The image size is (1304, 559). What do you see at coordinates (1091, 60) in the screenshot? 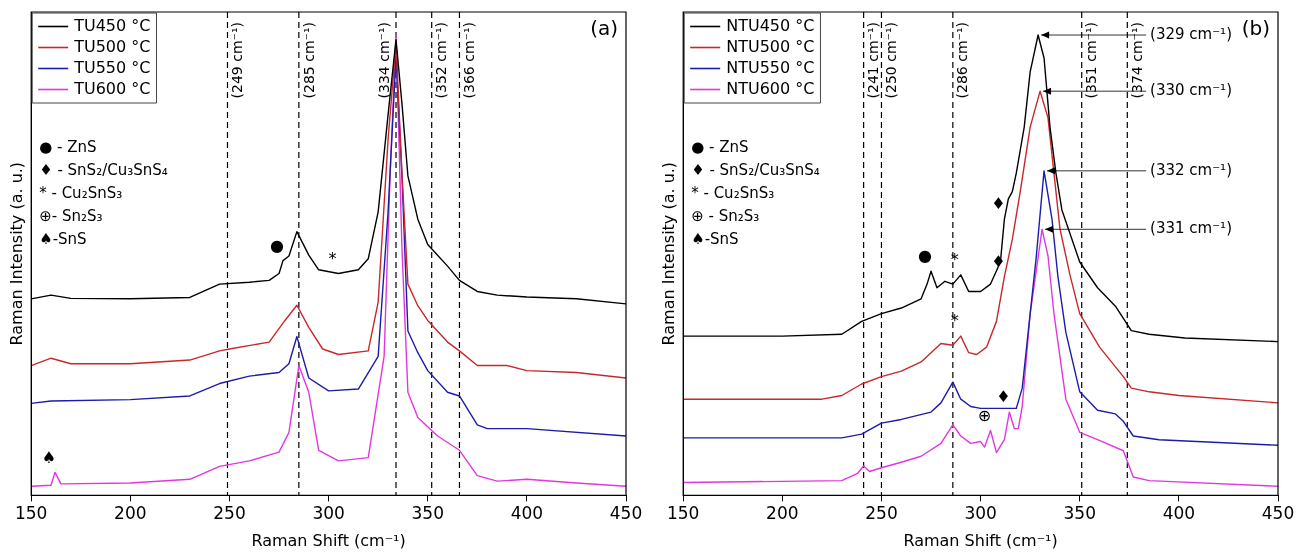
I see `ref-line-label: (351 cm⁻¹)` at bounding box center [1091, 60].